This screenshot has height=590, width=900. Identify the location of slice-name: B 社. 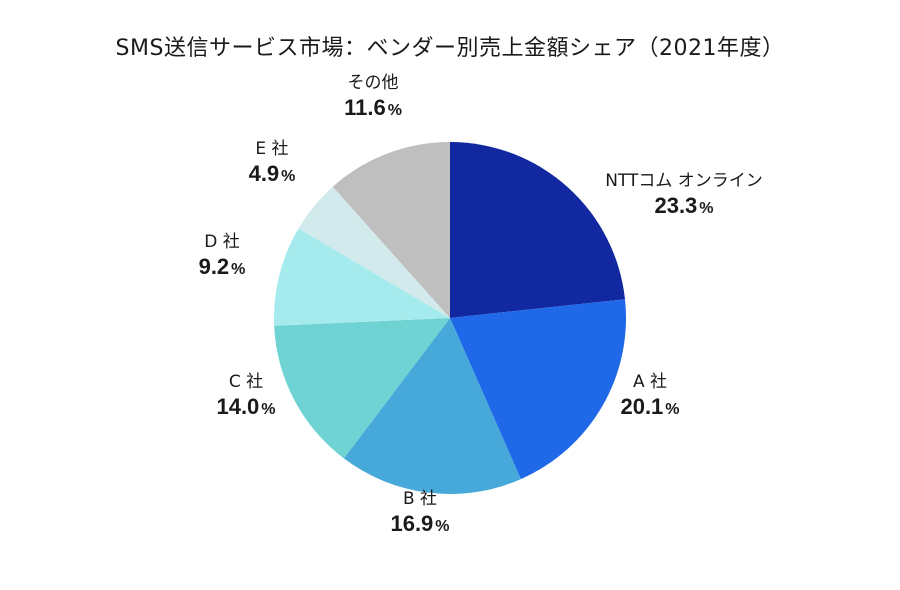
(420, 499).